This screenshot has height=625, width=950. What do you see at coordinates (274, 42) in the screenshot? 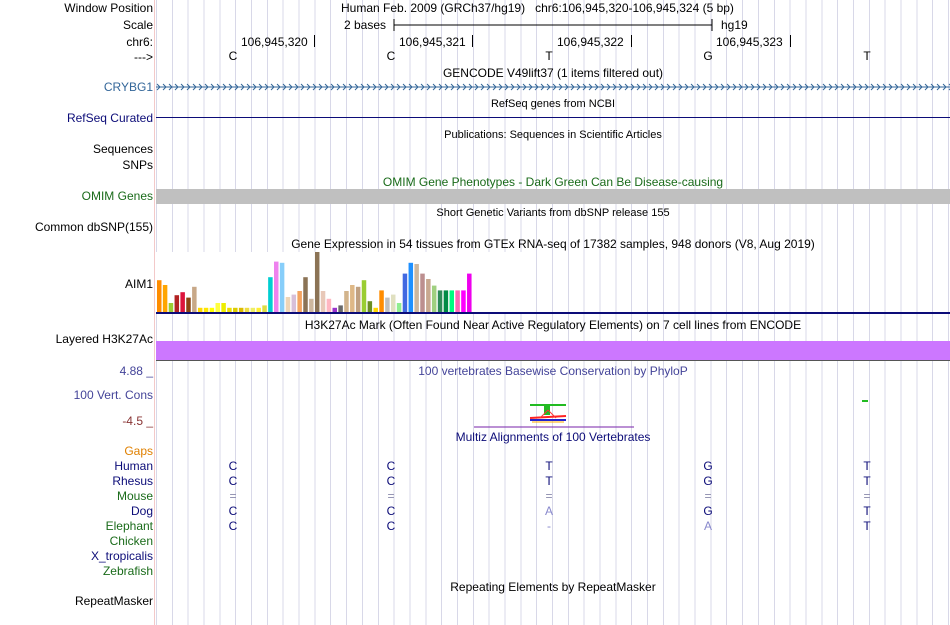
I see `coordinate-1: 106,945,320` at bounding box center [274, 42].